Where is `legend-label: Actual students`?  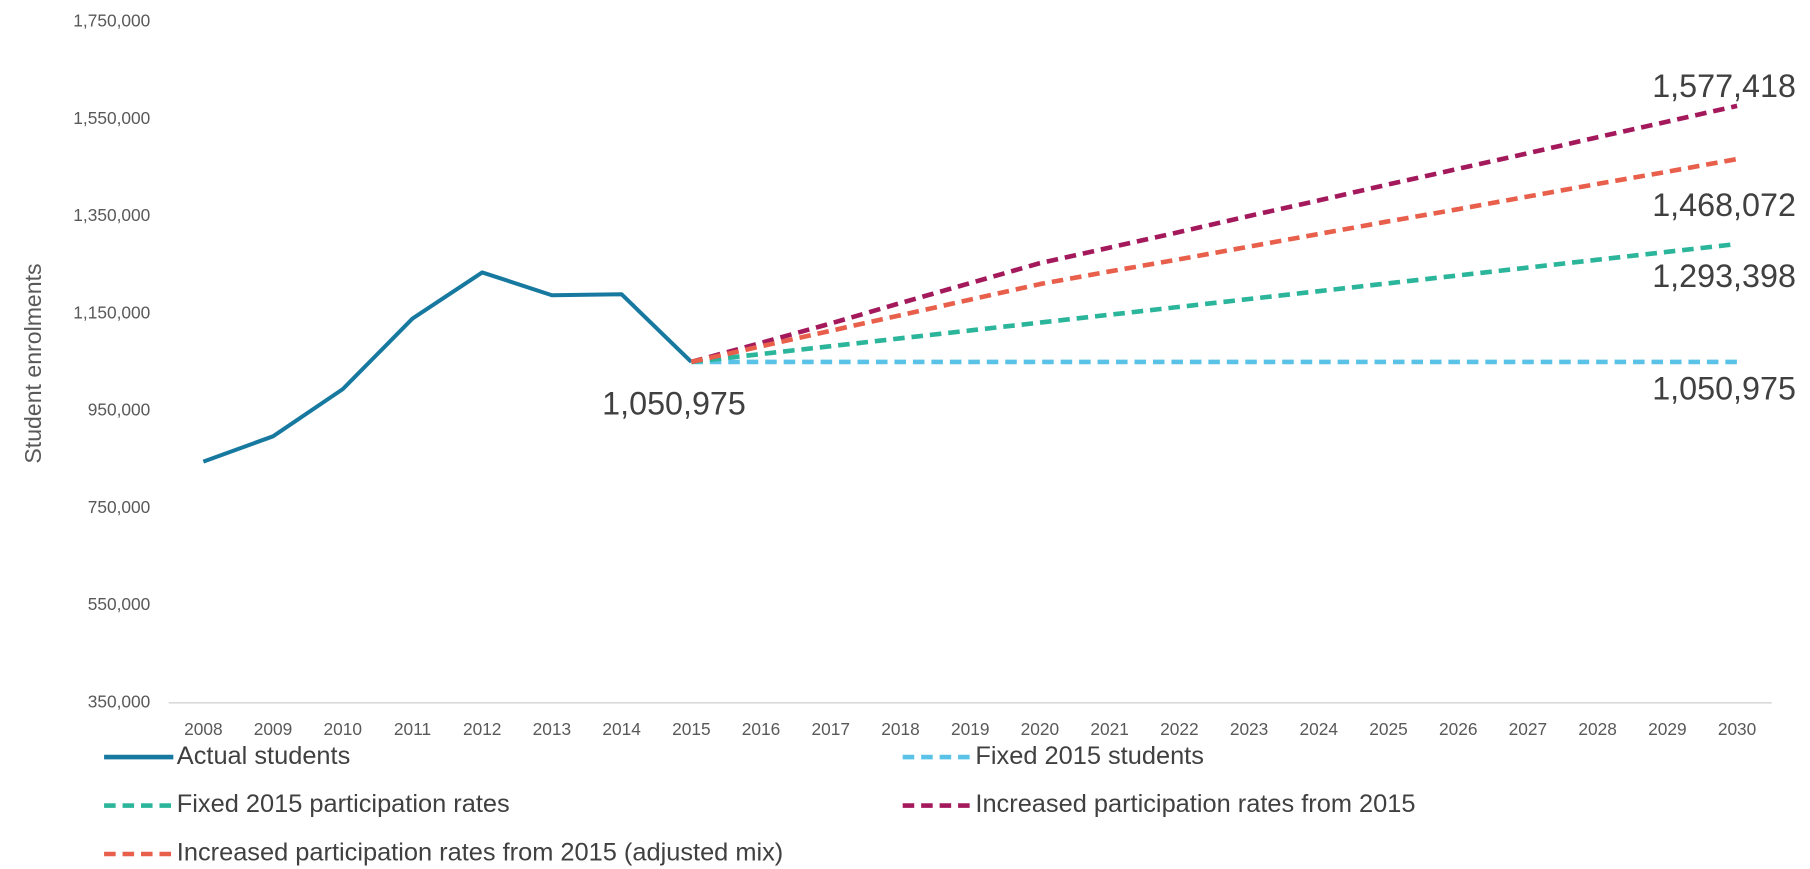
legend-label: Actual students is located at coordinates (263, 756).